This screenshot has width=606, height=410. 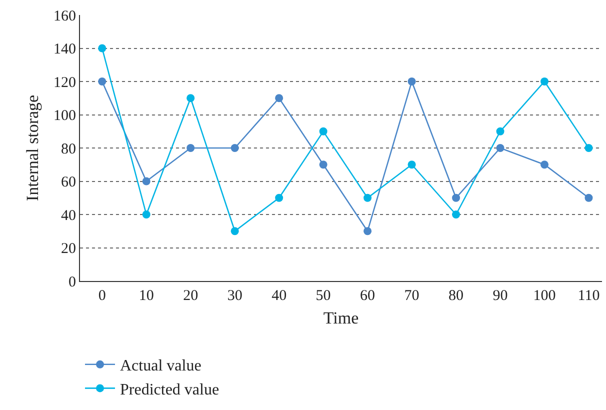 What do you see at coordinates (68, 249) in the screenshot?
I see `y-tick-label: 20` at bounding box center [68, 249].